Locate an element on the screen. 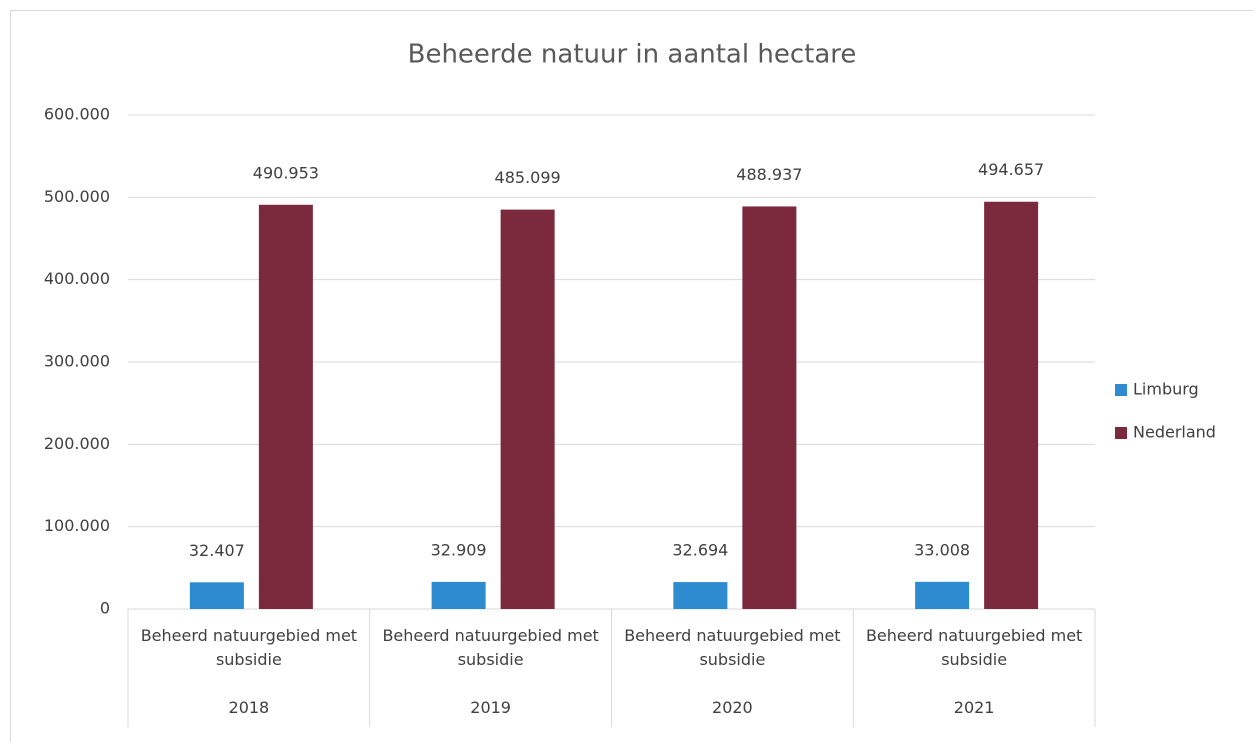  data-label: 485.099 is located at coordinates (528, 177).